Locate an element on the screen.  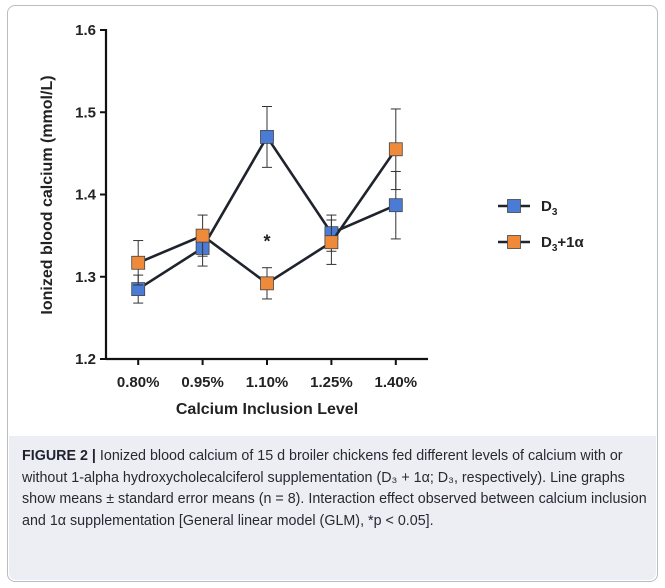
chart-series: * is located at coordinates (267, 204).